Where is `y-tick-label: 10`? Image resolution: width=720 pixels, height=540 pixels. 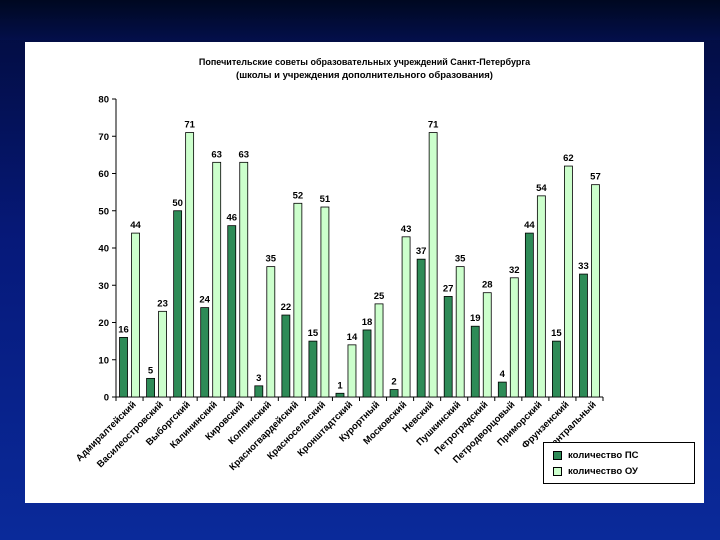 y-tick-label: 10 is located at coordinates (103, 360).